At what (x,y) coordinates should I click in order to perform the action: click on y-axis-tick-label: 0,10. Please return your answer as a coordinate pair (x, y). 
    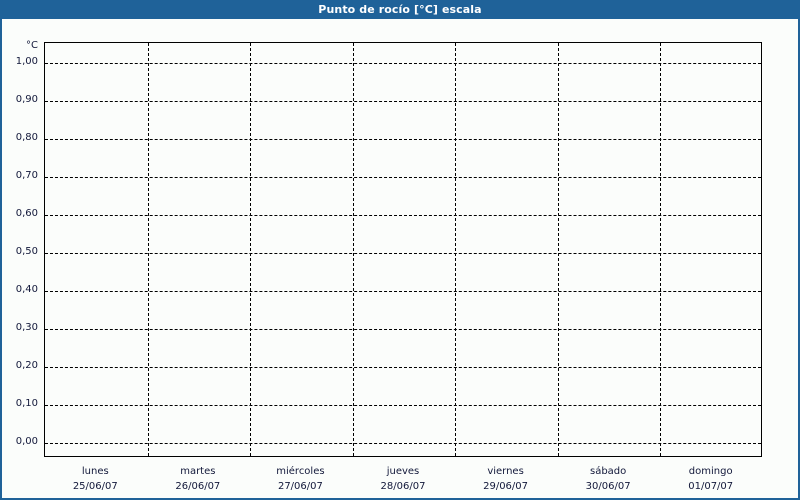
    Looking at the image, I should click on (26, 403).